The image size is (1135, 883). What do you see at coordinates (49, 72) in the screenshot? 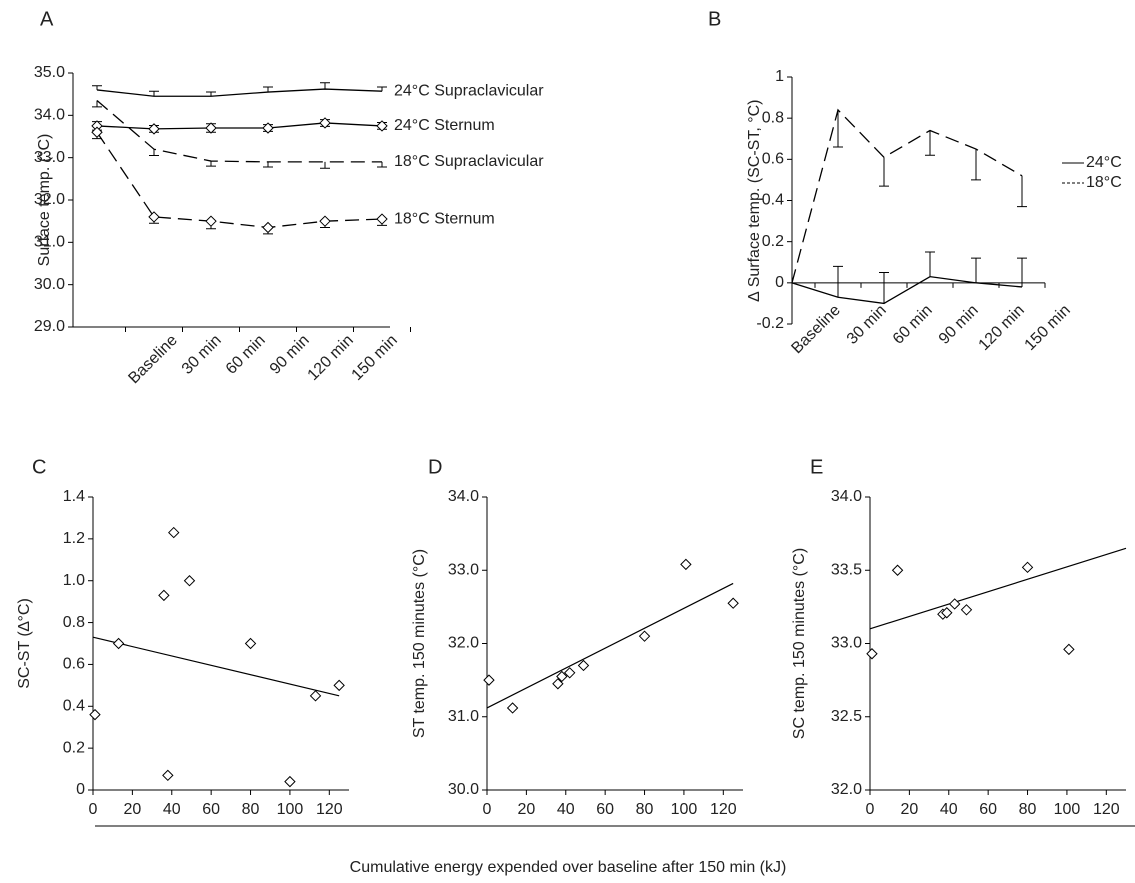
I see `y-tick-label: 35.0` at bounding box center [49, 72].